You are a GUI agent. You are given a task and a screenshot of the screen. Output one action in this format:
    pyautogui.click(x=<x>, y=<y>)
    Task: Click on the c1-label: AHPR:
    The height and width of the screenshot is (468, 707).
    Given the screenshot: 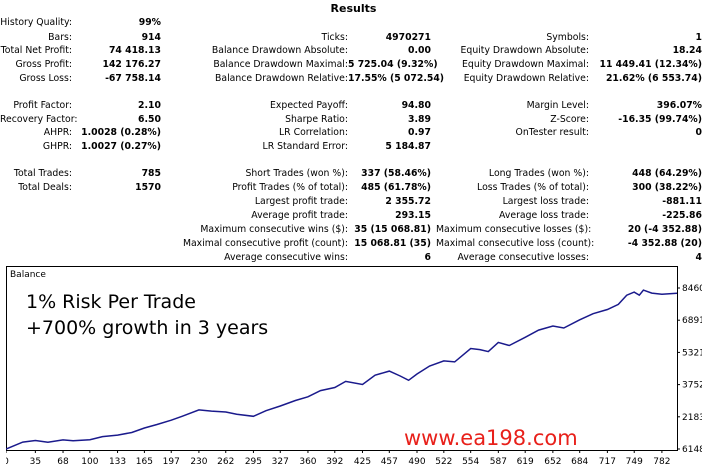 What is the action you would take?
    pyautogui.click(x=57, y=132)
    